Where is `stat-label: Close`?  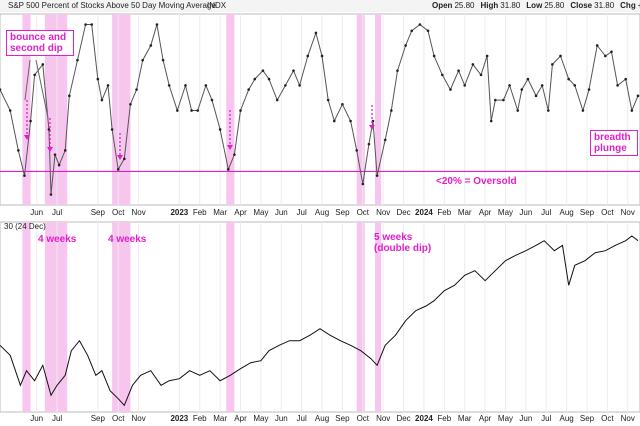
stat-label: Close is located at coordinates (581, 5).